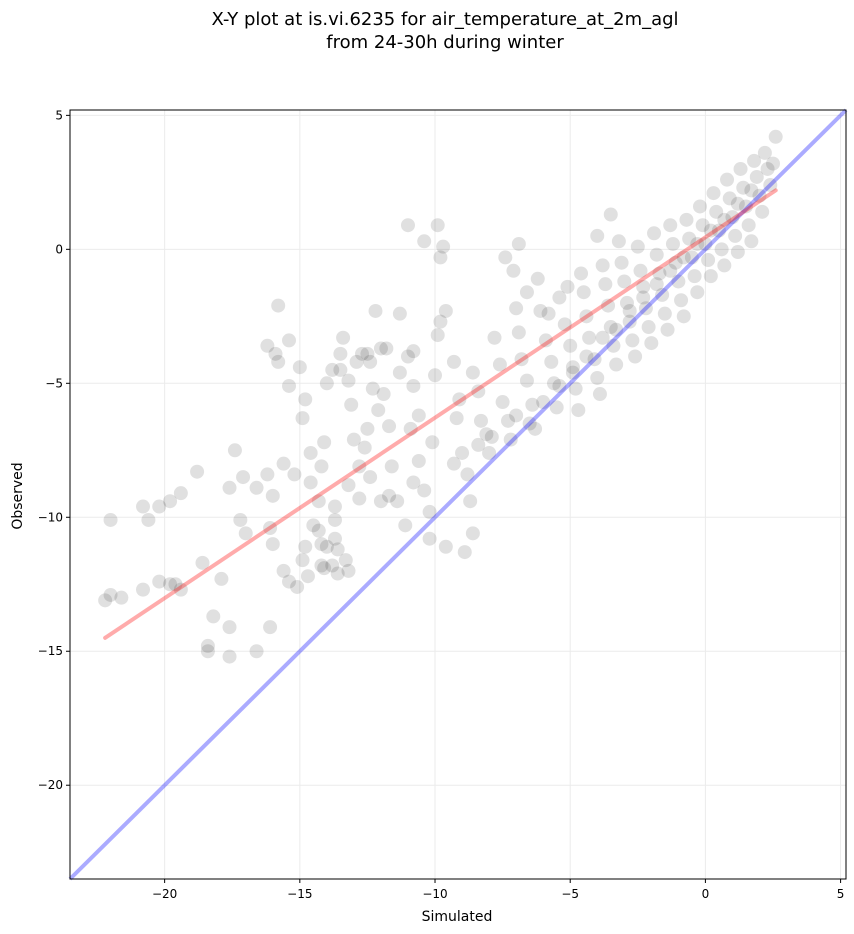 Image resolution: width=854 pixels, height=934 pixels. I want to click on y-tick-label: −20, so click(50, 785).